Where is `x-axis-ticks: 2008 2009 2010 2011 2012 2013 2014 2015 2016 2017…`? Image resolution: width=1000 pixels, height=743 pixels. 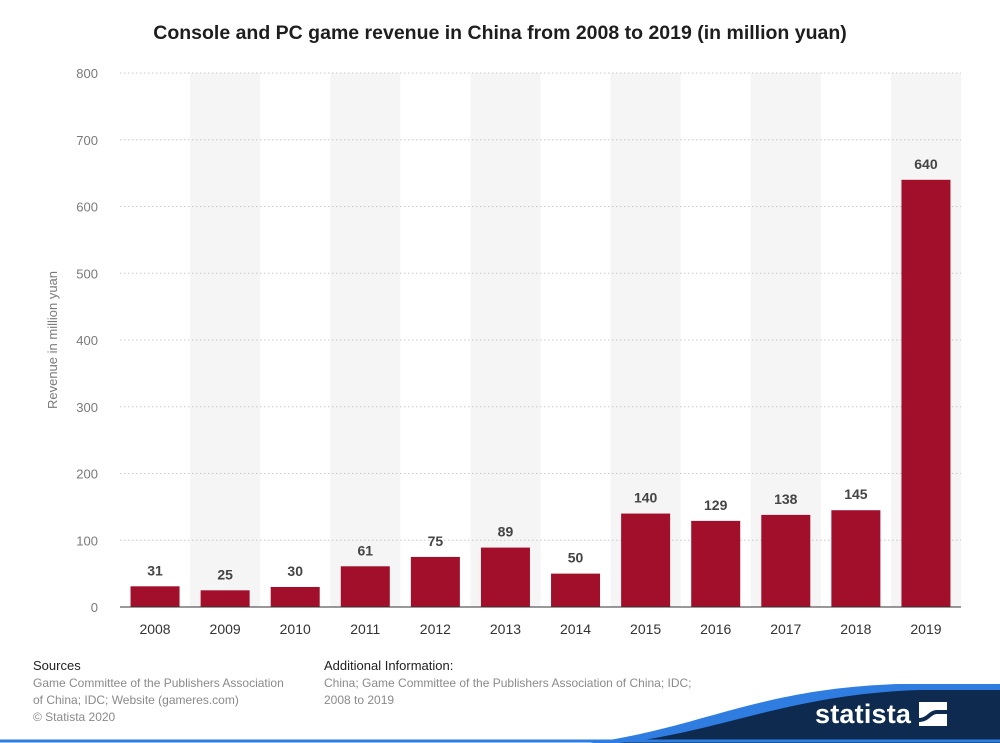
x-axis-ticks: 2008 2009 2010 2011 2012 2013 2014 2015 2016 2017… is located at coordinates (540, 629).